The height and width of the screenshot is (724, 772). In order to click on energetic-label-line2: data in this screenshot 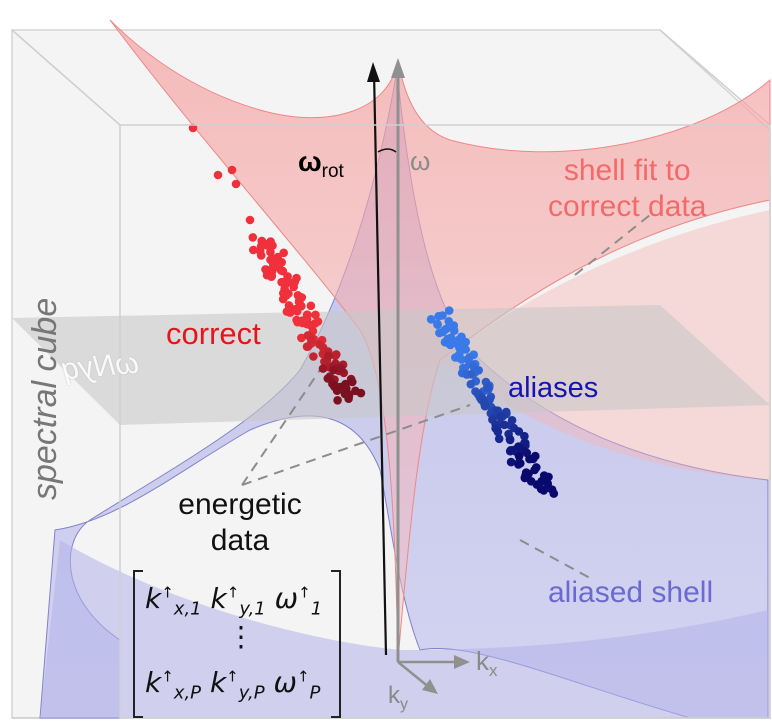, I will do `click(240, 540)`.